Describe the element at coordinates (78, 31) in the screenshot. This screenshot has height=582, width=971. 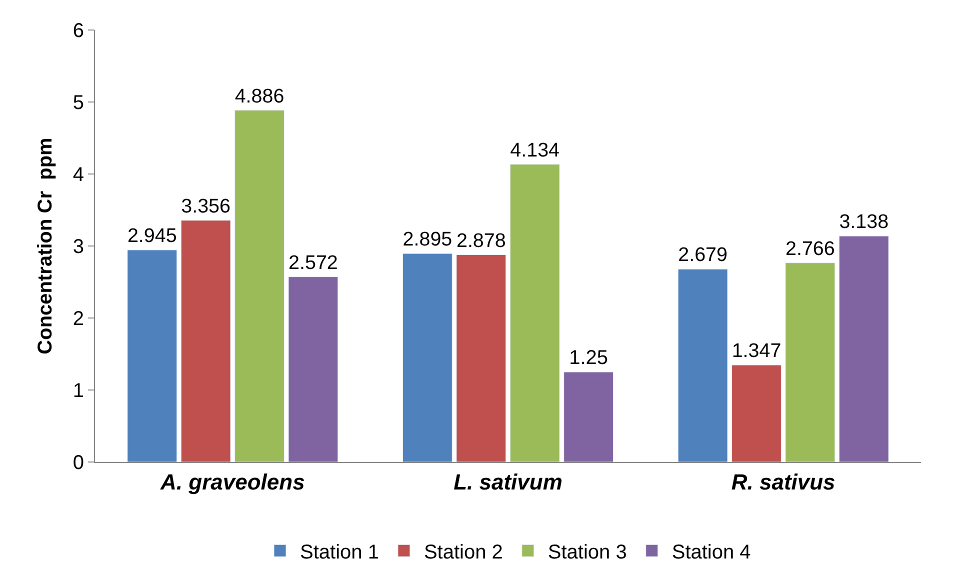
I see `y-tick-label: 6` at that location.